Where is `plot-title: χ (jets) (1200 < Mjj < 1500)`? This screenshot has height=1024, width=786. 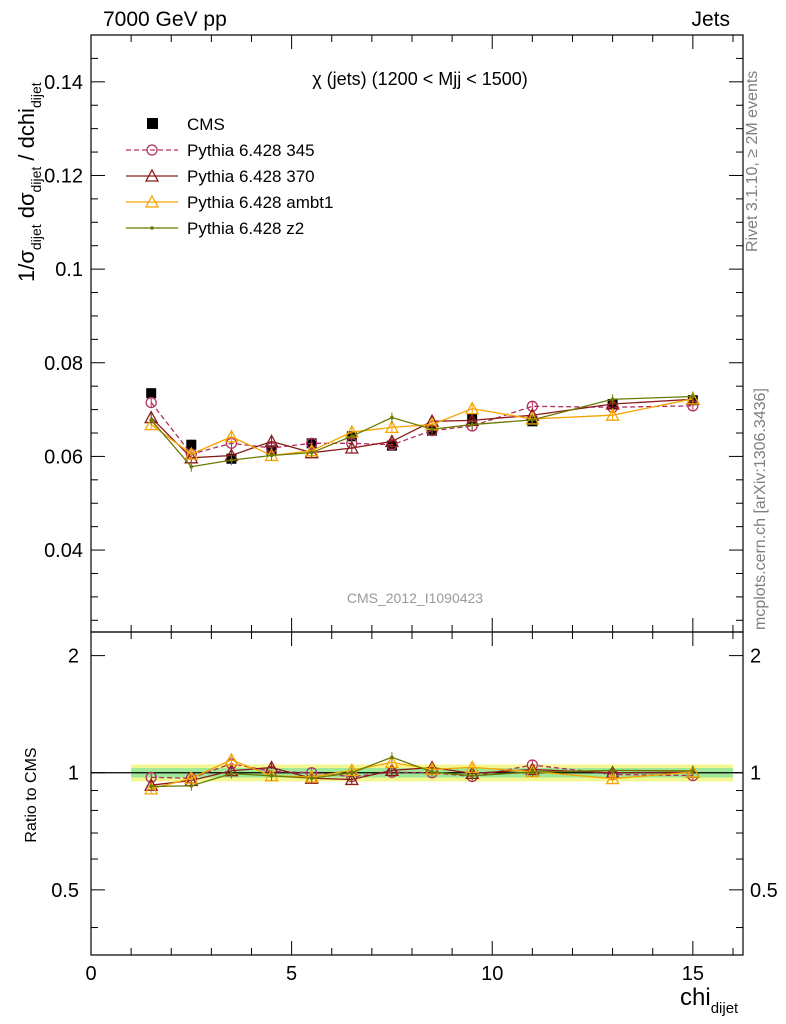
plot-title: χ (jets) (1200 < Mjj < 1500) is located at coordinates (420, 79).